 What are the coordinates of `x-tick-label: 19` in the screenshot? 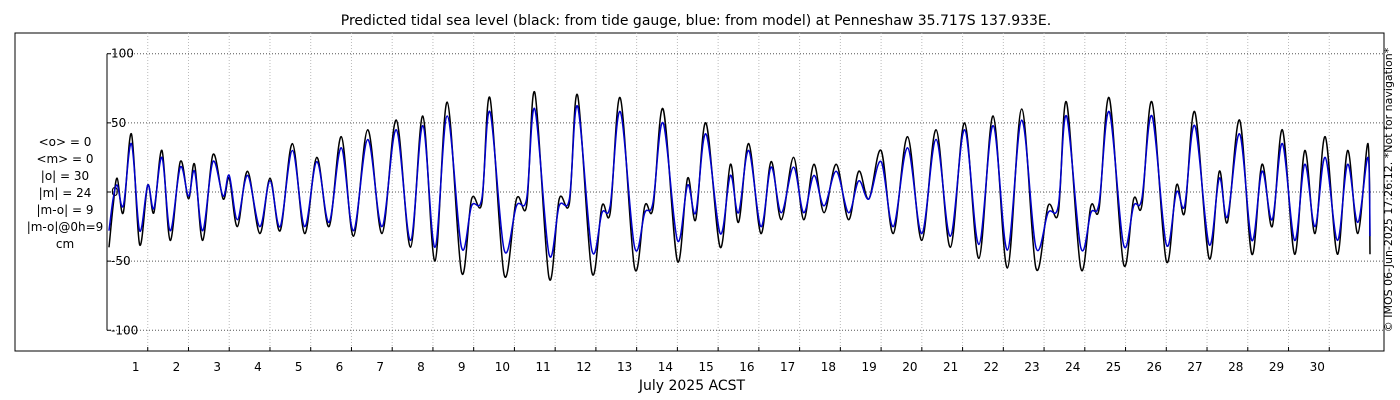 It's located at (868, 367).